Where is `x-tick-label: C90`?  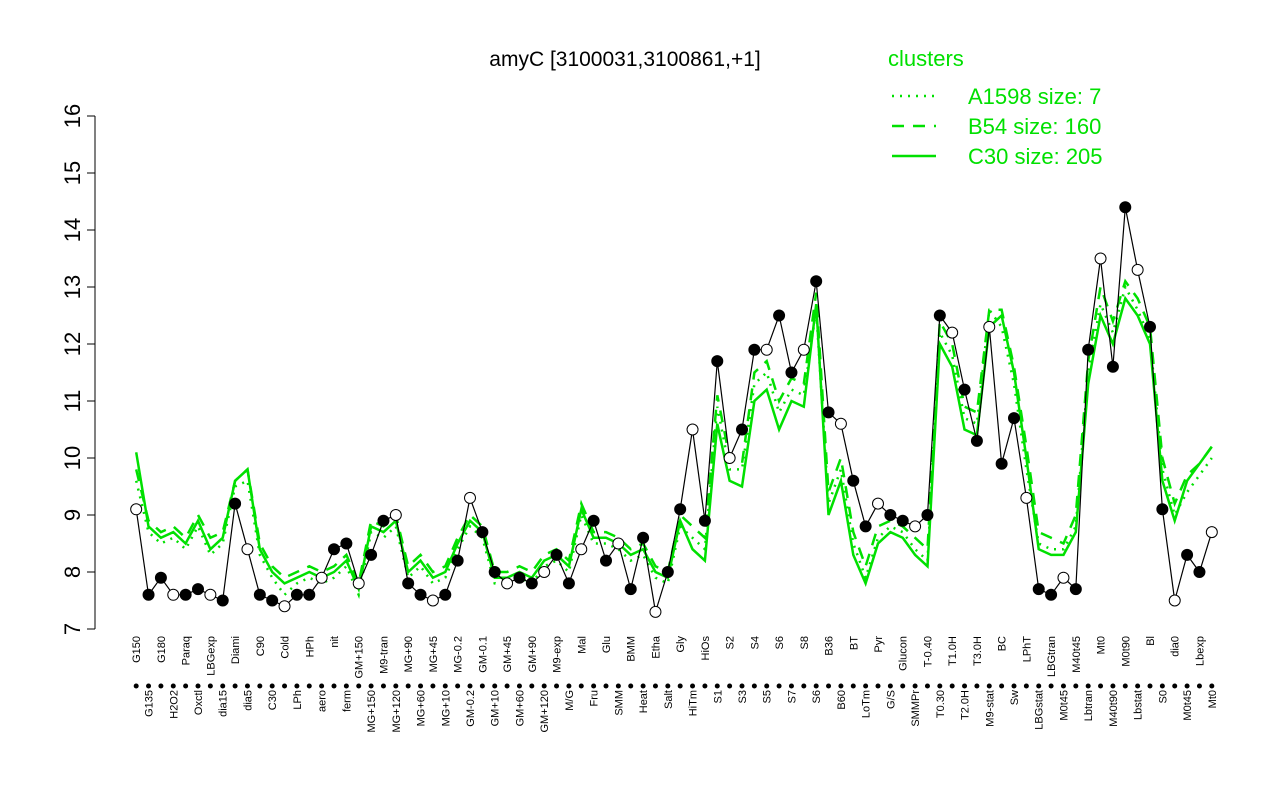 x-tick-label: C90 is located at coordinates (261, 646).